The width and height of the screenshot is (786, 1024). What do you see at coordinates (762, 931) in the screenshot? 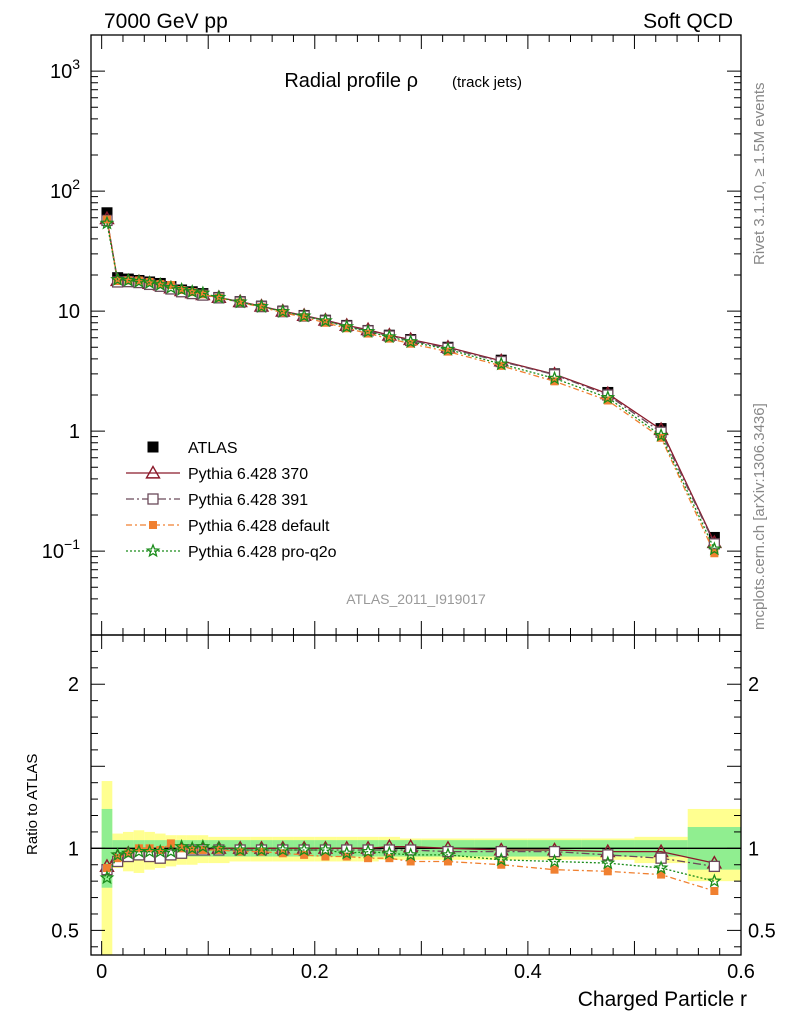
I see `ratio-ytick-label-right: 0.5` at bounding box center [762, 931].